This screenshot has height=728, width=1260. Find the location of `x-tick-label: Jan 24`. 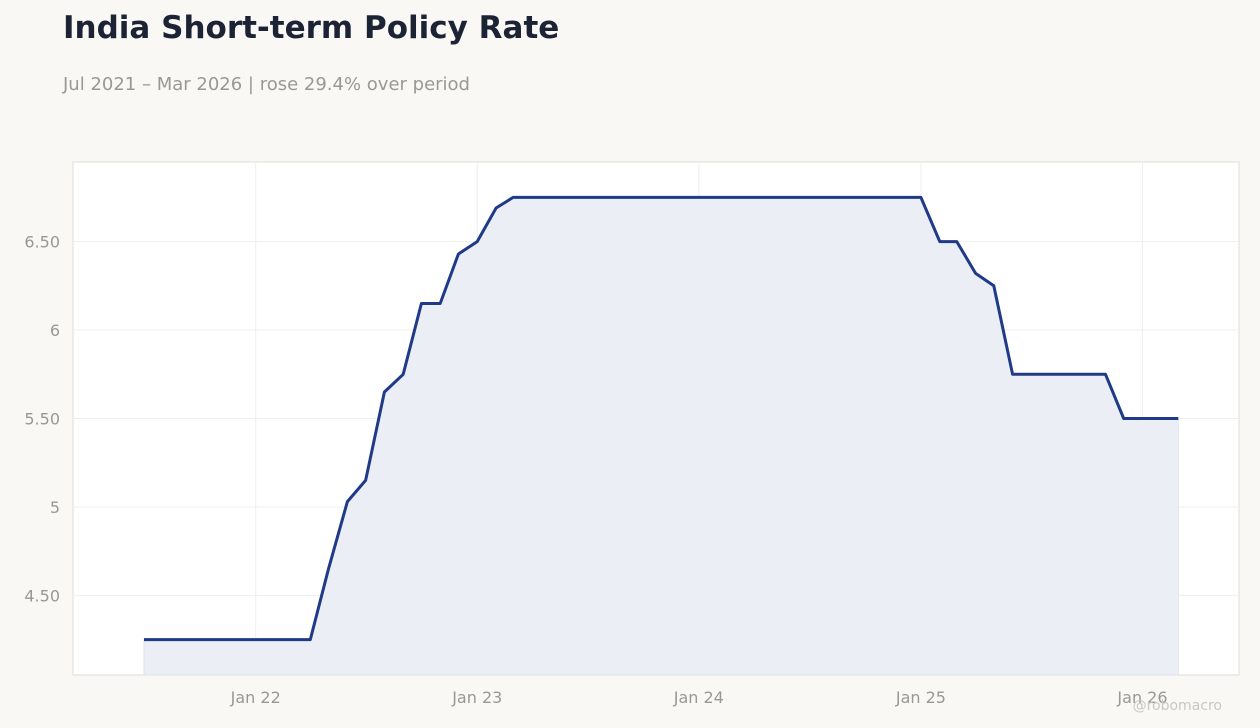

x-tick-label: Jan 24 is located at coordinates (698, 697).